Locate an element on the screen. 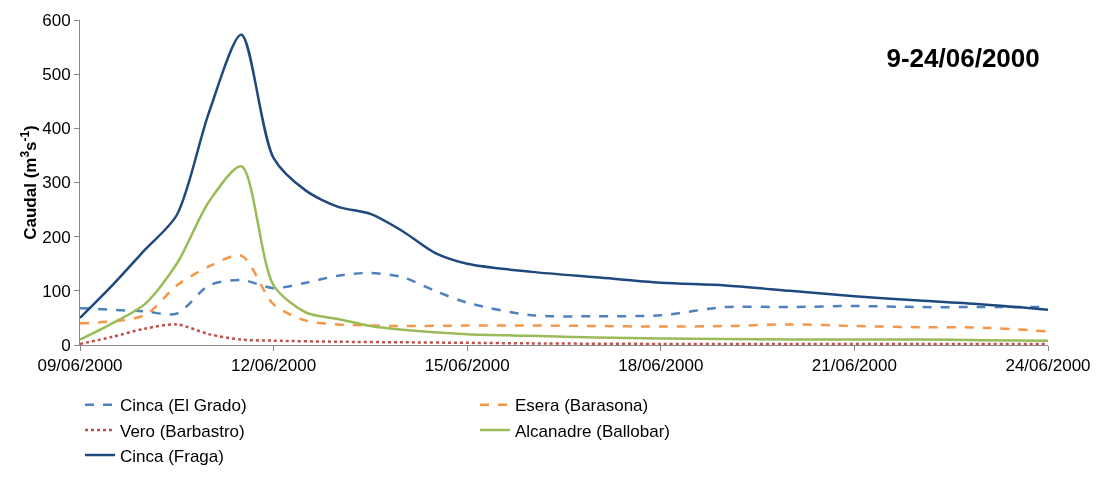 This screenshot has width=1118, height=485. x-tick-label: 09/06/2000 is located at coordinates (80, 366).